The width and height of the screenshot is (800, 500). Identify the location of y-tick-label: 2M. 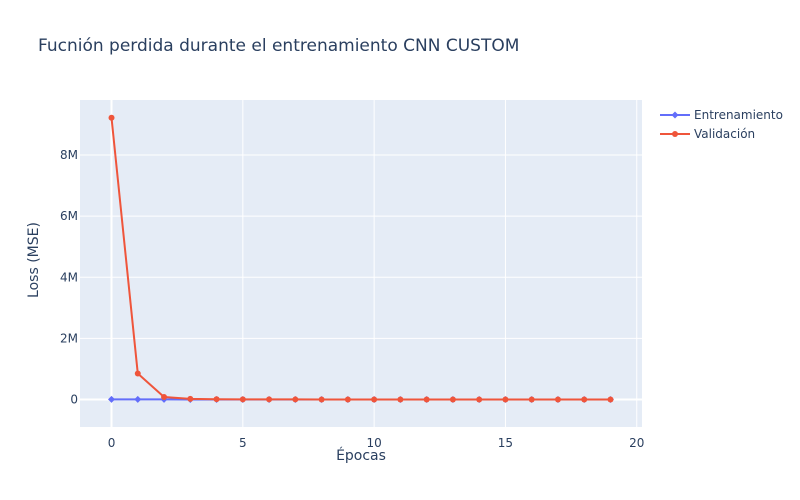
(69, 338).